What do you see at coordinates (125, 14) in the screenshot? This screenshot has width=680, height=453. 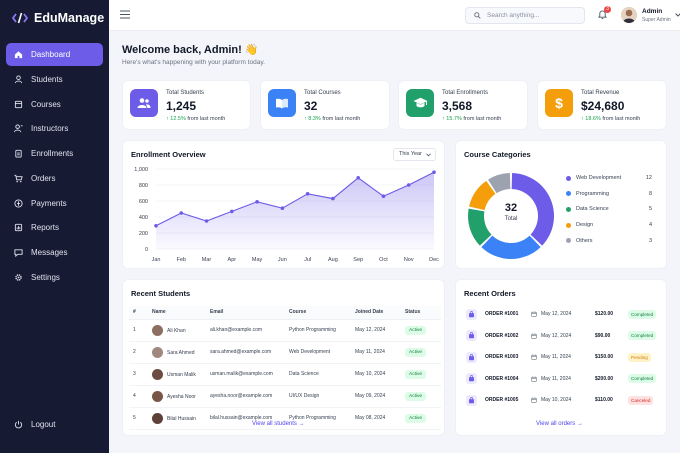 I see `hamburger-menu-icon` at bounding box center [125, 14].